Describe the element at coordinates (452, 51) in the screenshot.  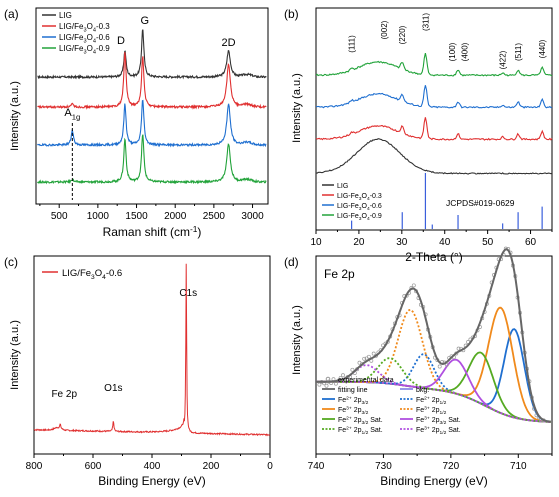
I see `panel-b-plane-label: (100)` at that location.